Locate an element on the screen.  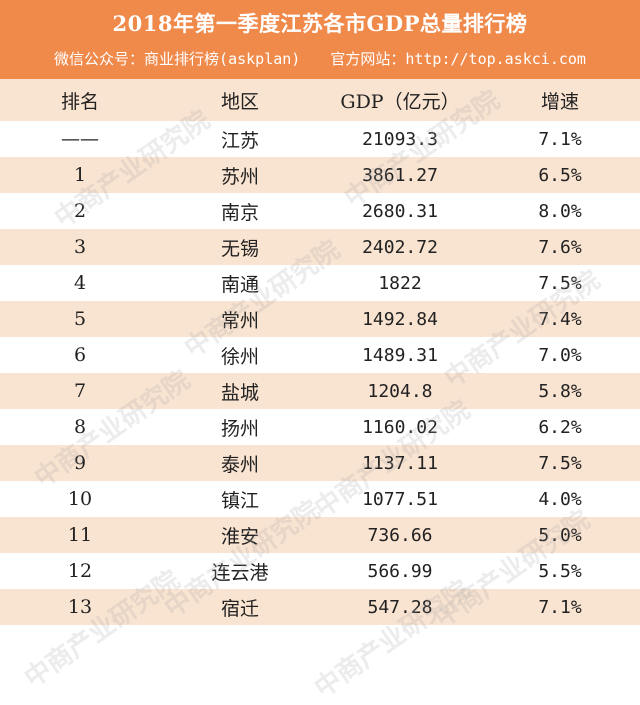
gdp-cell: 736.66 is located at coordinates (400, 535).